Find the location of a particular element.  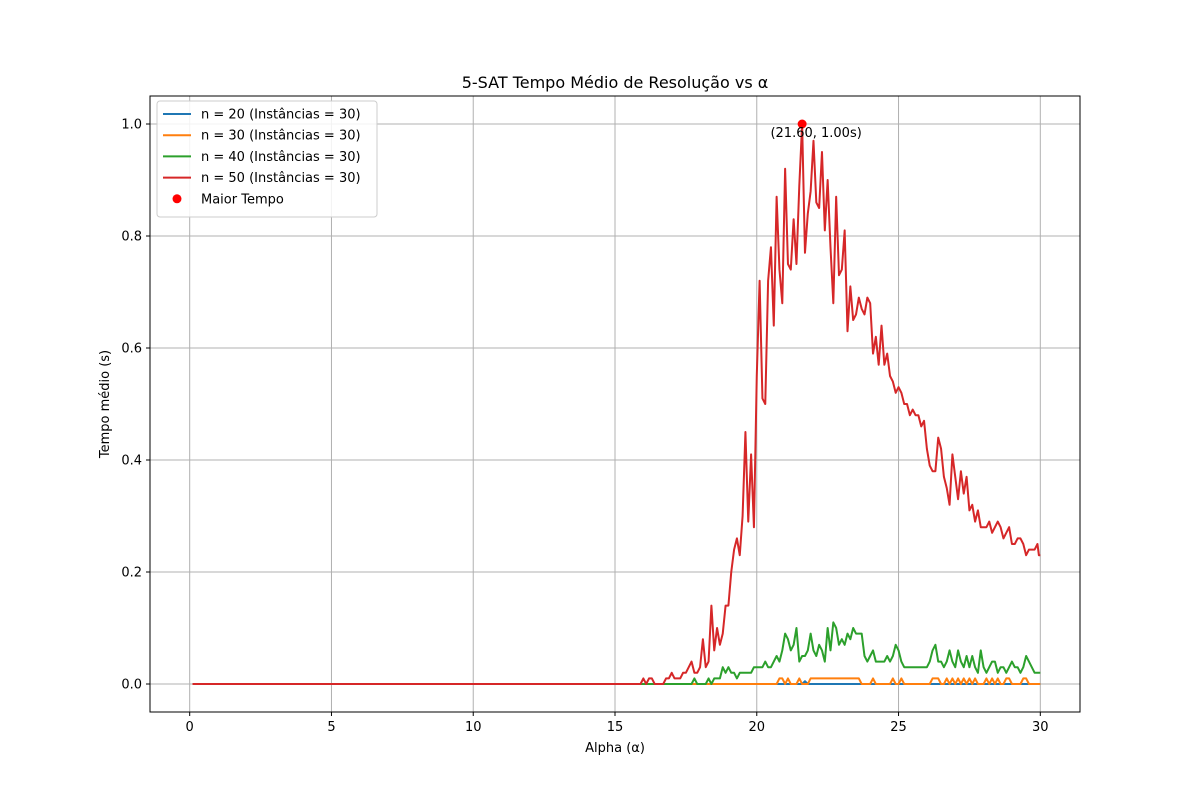

max-time-annotation: (21.60, 1.00s) is located at coordinates (815, 133).